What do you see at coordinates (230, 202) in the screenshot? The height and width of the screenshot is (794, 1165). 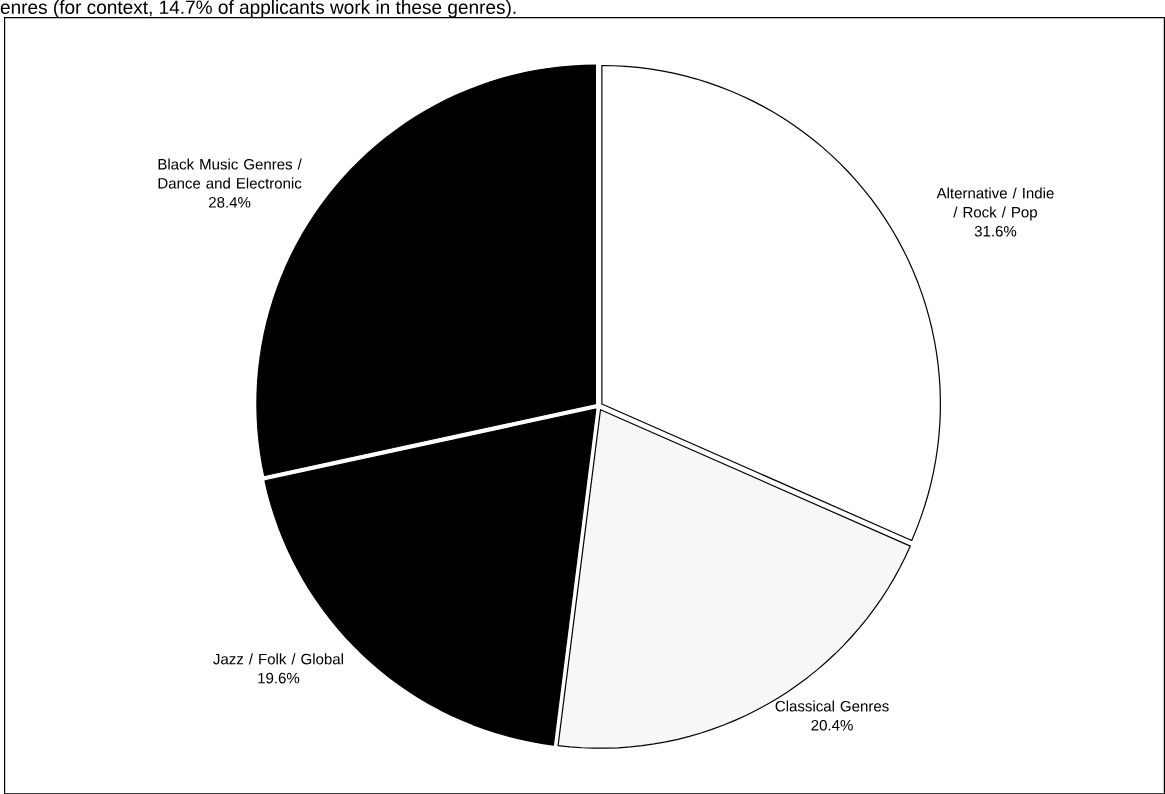 I see `data-label: 28.4%` at bounding box center [230, 202].